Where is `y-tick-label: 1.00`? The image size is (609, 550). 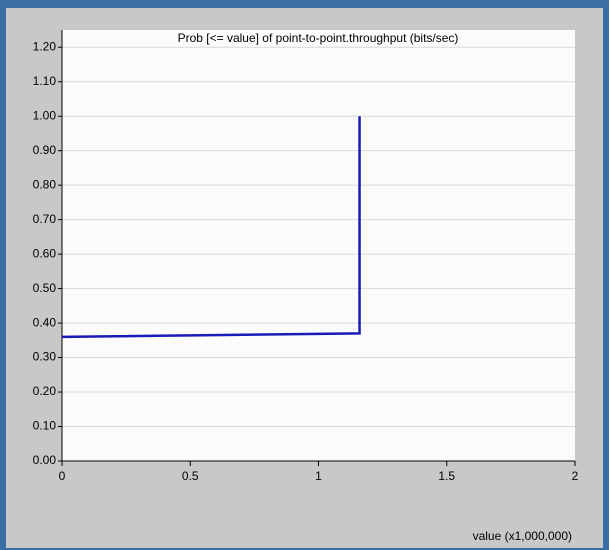
y-tick-label: 1.00 is located at coordinates (45, 115).